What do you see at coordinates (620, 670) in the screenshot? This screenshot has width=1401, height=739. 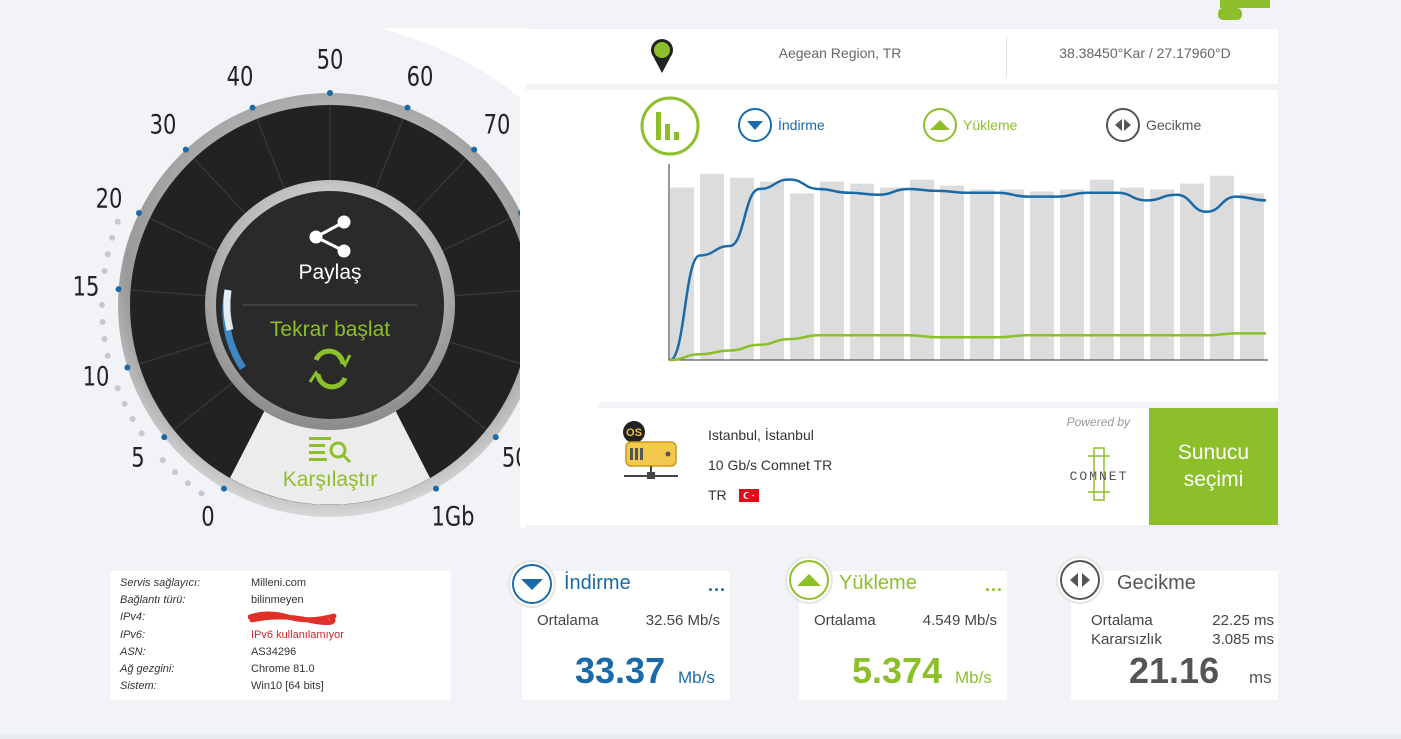 I see `download-speed-value: 33.37` at bounding box center [620, 670].